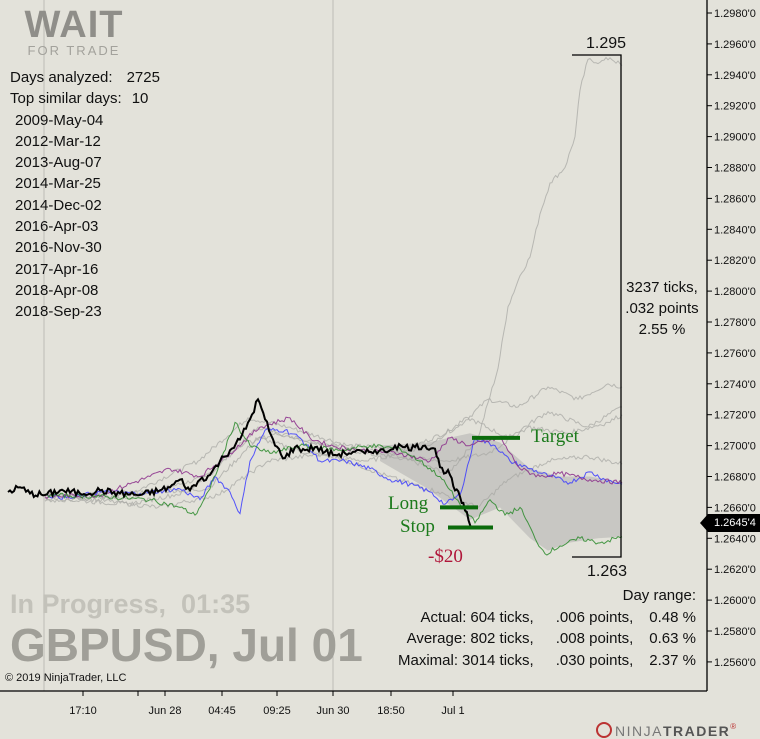 Image resolution: width=760 pixels, height=739 pixels. I want to click on time-tick-label: 09:25, so click(277, 711).